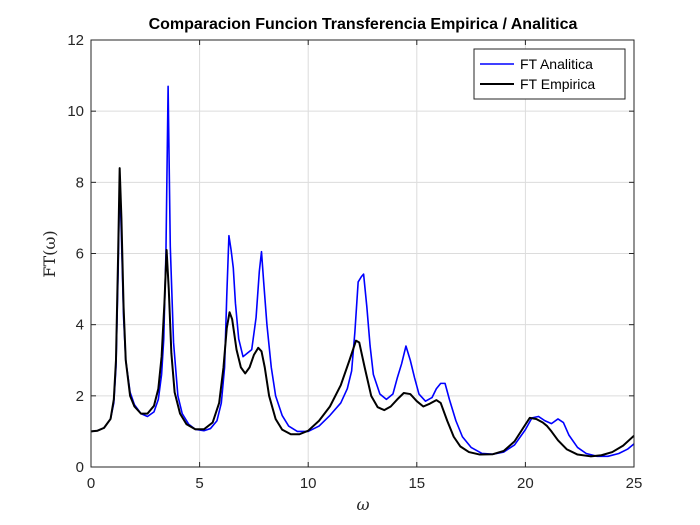 Image resolution: width=700 pixels, height=525 pixels. What do you see at coordinates (80, 254) in the screenshot?
I see `y-tick-label-3: 6` at bounding box center [80, 254].